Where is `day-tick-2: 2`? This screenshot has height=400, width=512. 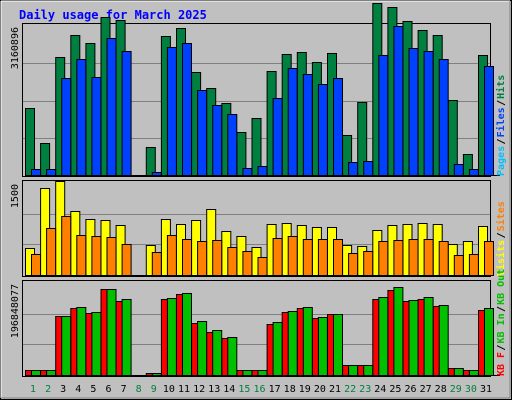
day-tick-2: 2 is located at coordinates (48, 389).